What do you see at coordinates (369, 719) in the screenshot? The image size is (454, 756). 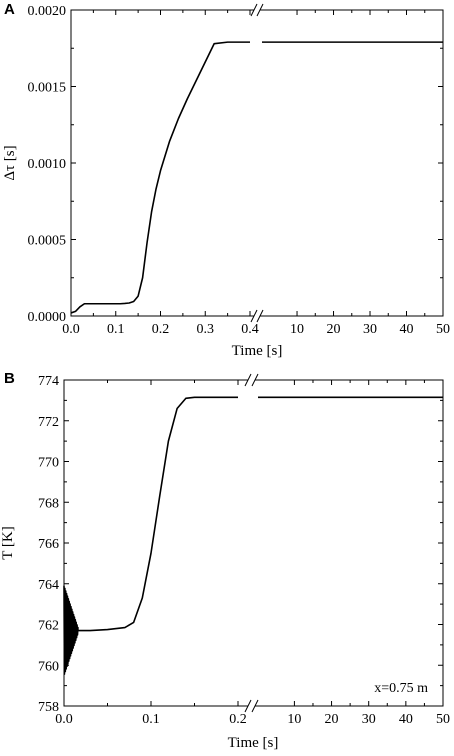 I see `panel-b-x-tick-label: 30` at bounding box center [369, 719].